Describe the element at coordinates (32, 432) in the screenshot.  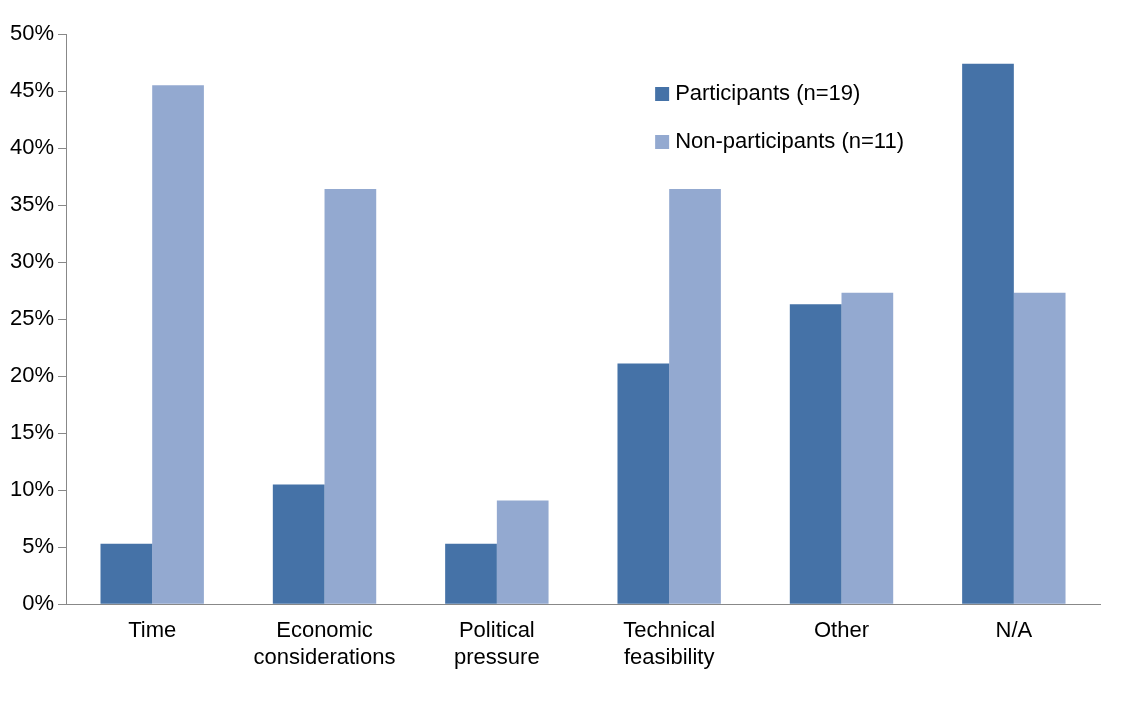
I see `y-tick-label: 15%` at that location.